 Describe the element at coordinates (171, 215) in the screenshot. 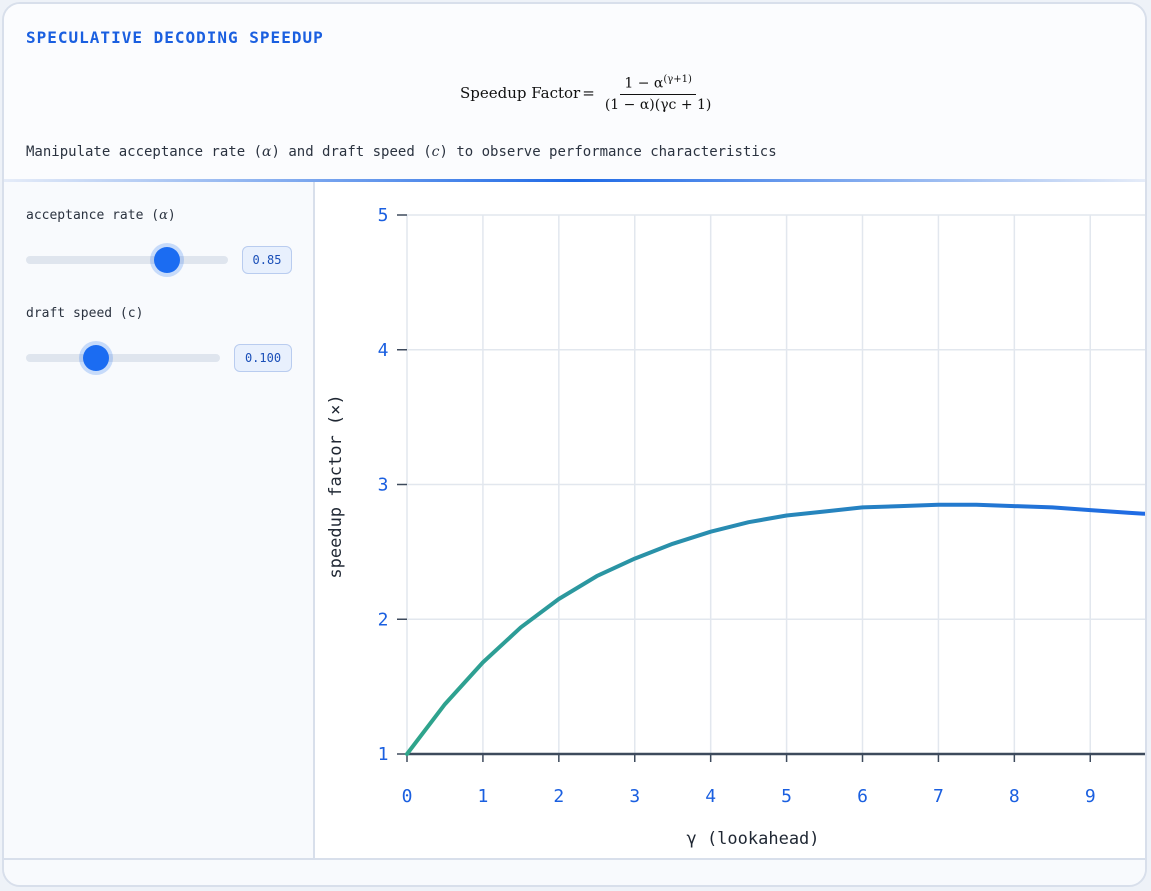

I see `acceptance-label-suffix: )` at that location.